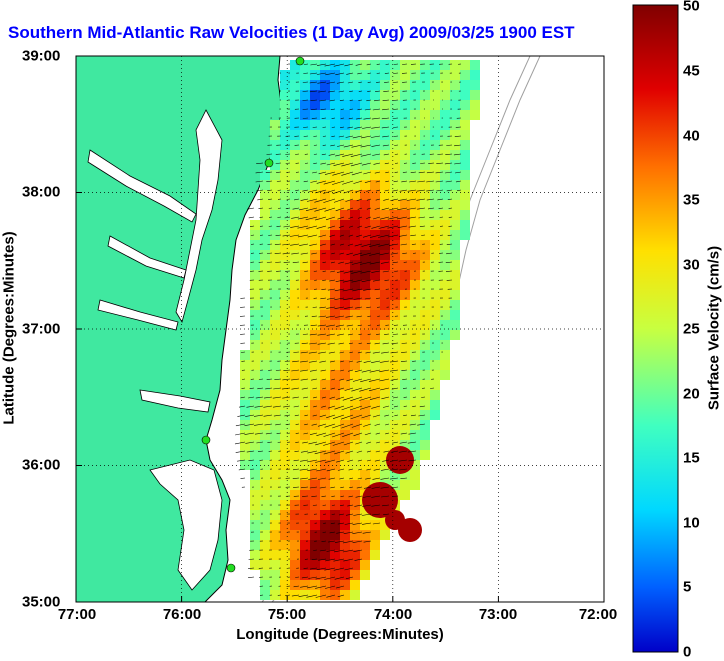 This screenshot has height=661, width=724. I want to click on y-axis-label: Latitude (Degrees:Minutes), so click(9, 327).